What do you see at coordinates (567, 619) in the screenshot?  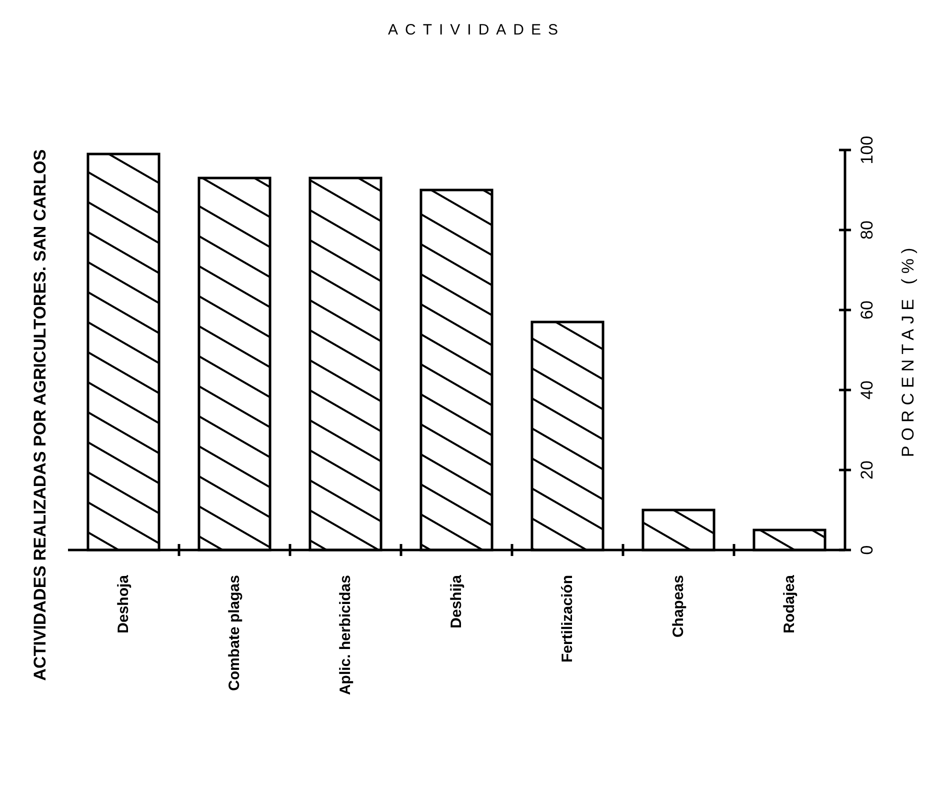 I see `x-tick-label: Fertilización` at bounding box center [567, 619].